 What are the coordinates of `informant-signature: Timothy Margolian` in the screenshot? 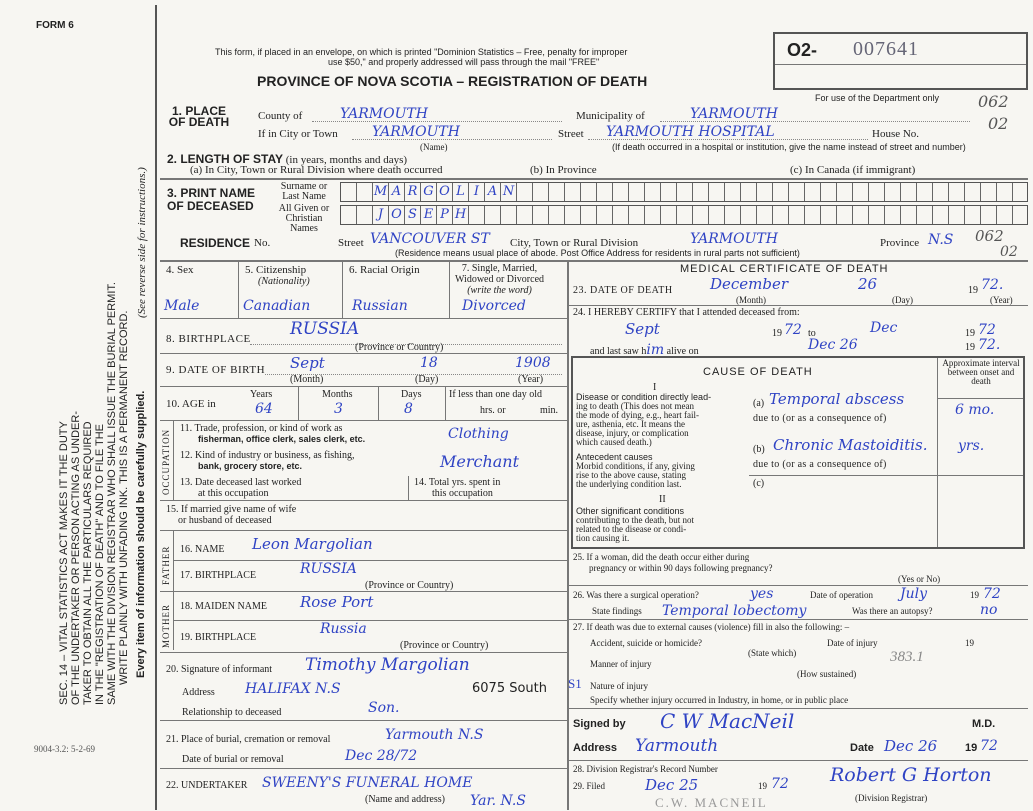 It's located at (387, 665).